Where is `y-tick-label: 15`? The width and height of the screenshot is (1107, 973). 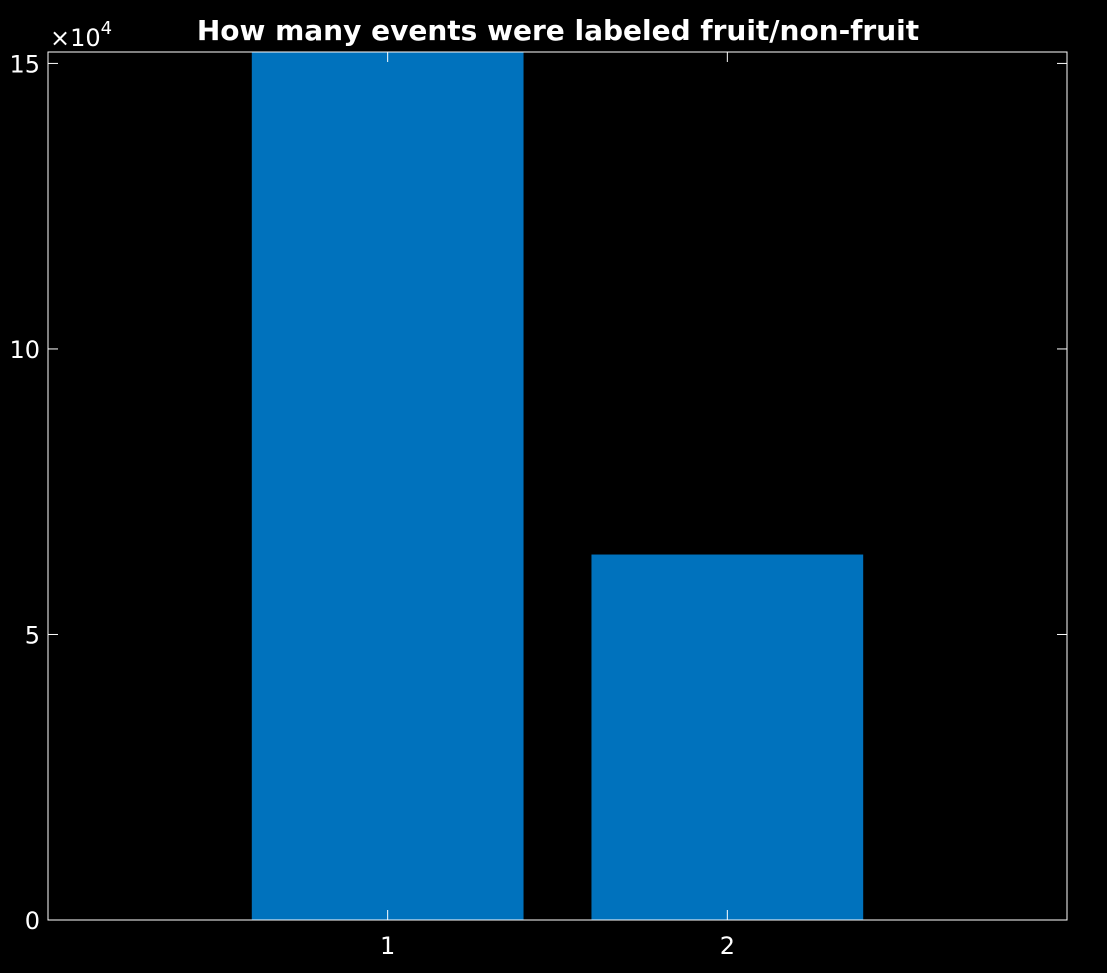
y-tick-label: 15 is located at coordinates (24, 64).